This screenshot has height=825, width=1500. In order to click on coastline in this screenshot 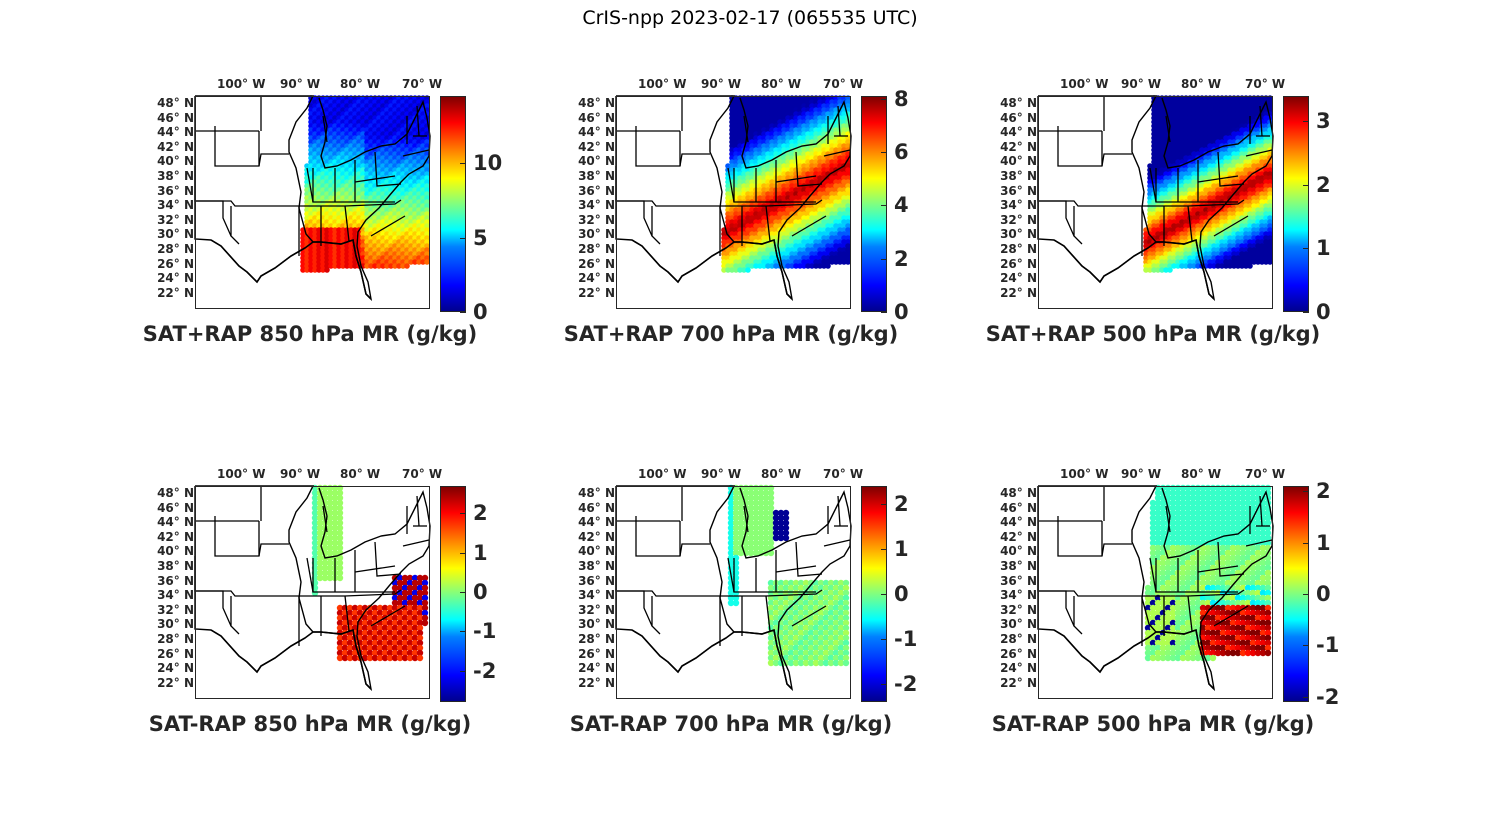, I will do `click(712, 269)`.